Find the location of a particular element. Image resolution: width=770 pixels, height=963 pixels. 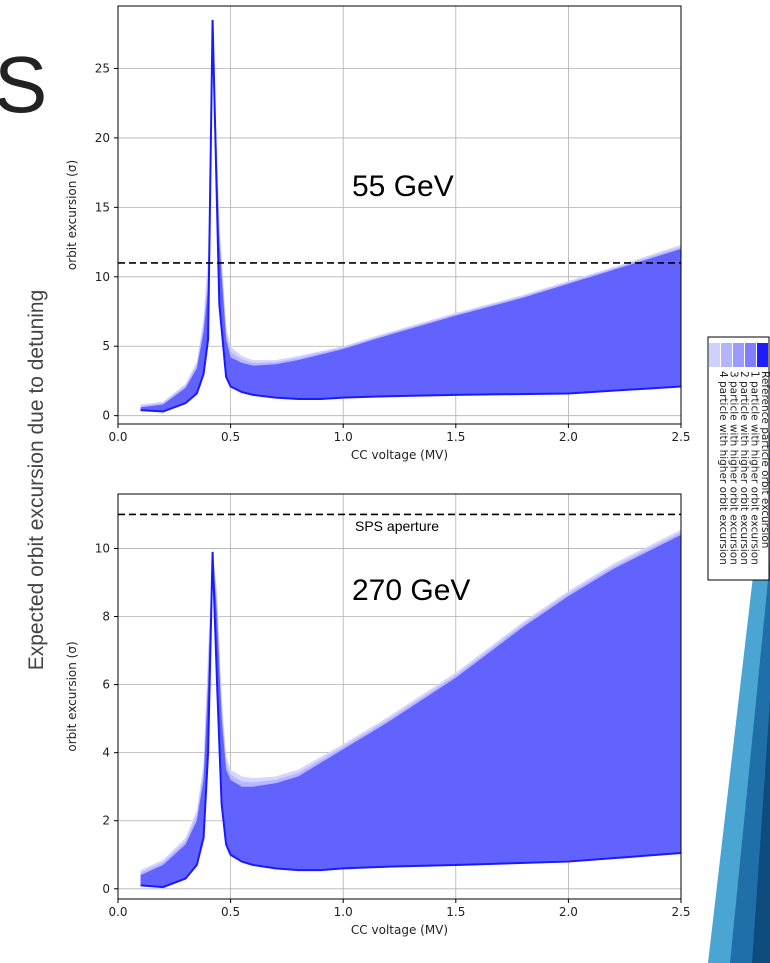

energy-annotation: 270 GeV is located at coordinates (411, 590).